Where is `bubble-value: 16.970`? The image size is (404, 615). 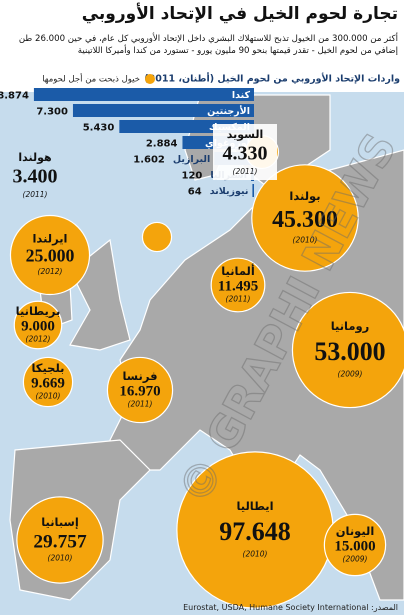 bubble-value: 16.970 is located at coordinates (139, 392).